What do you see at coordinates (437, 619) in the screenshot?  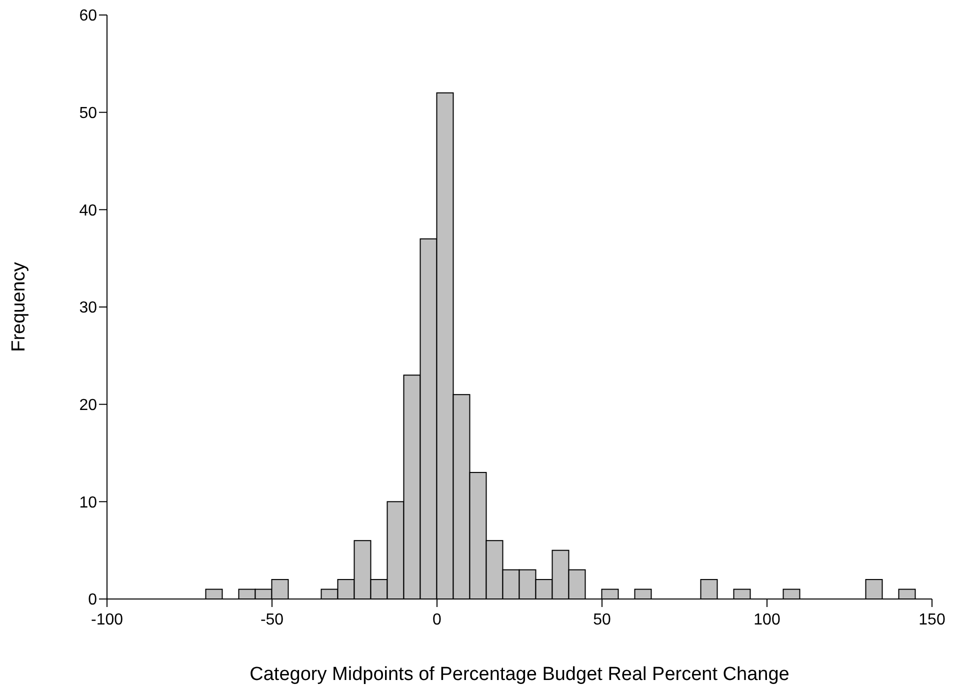 I see `x-tick-label: 0` at bounding box center [437, 619].